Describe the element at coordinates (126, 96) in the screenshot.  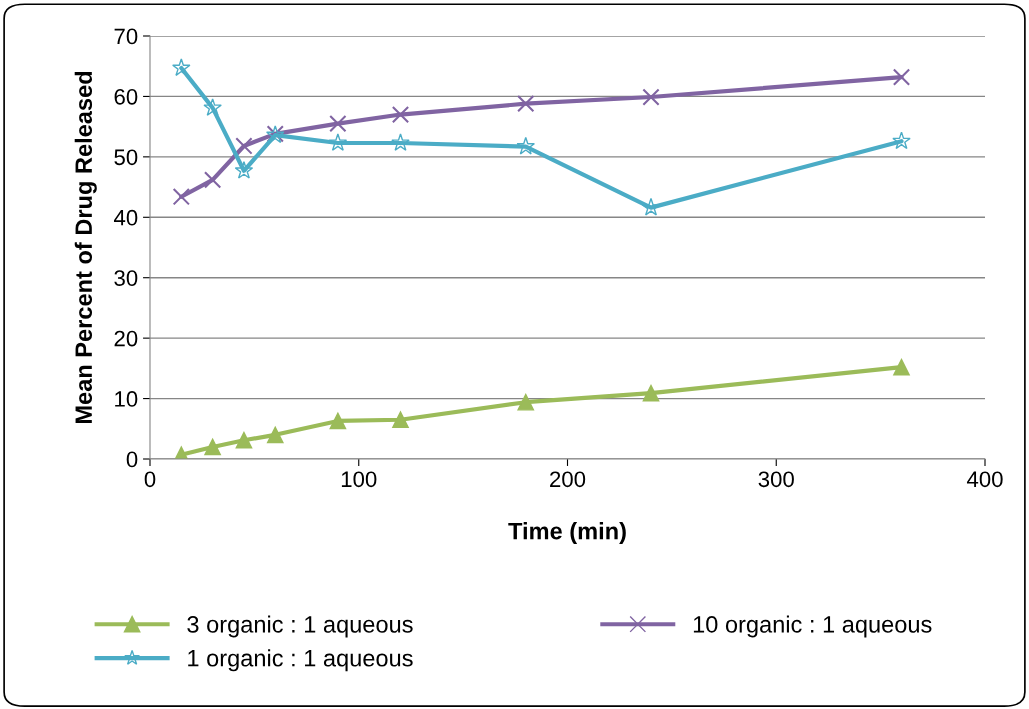
I see `y-tick-label: 60` at that location.